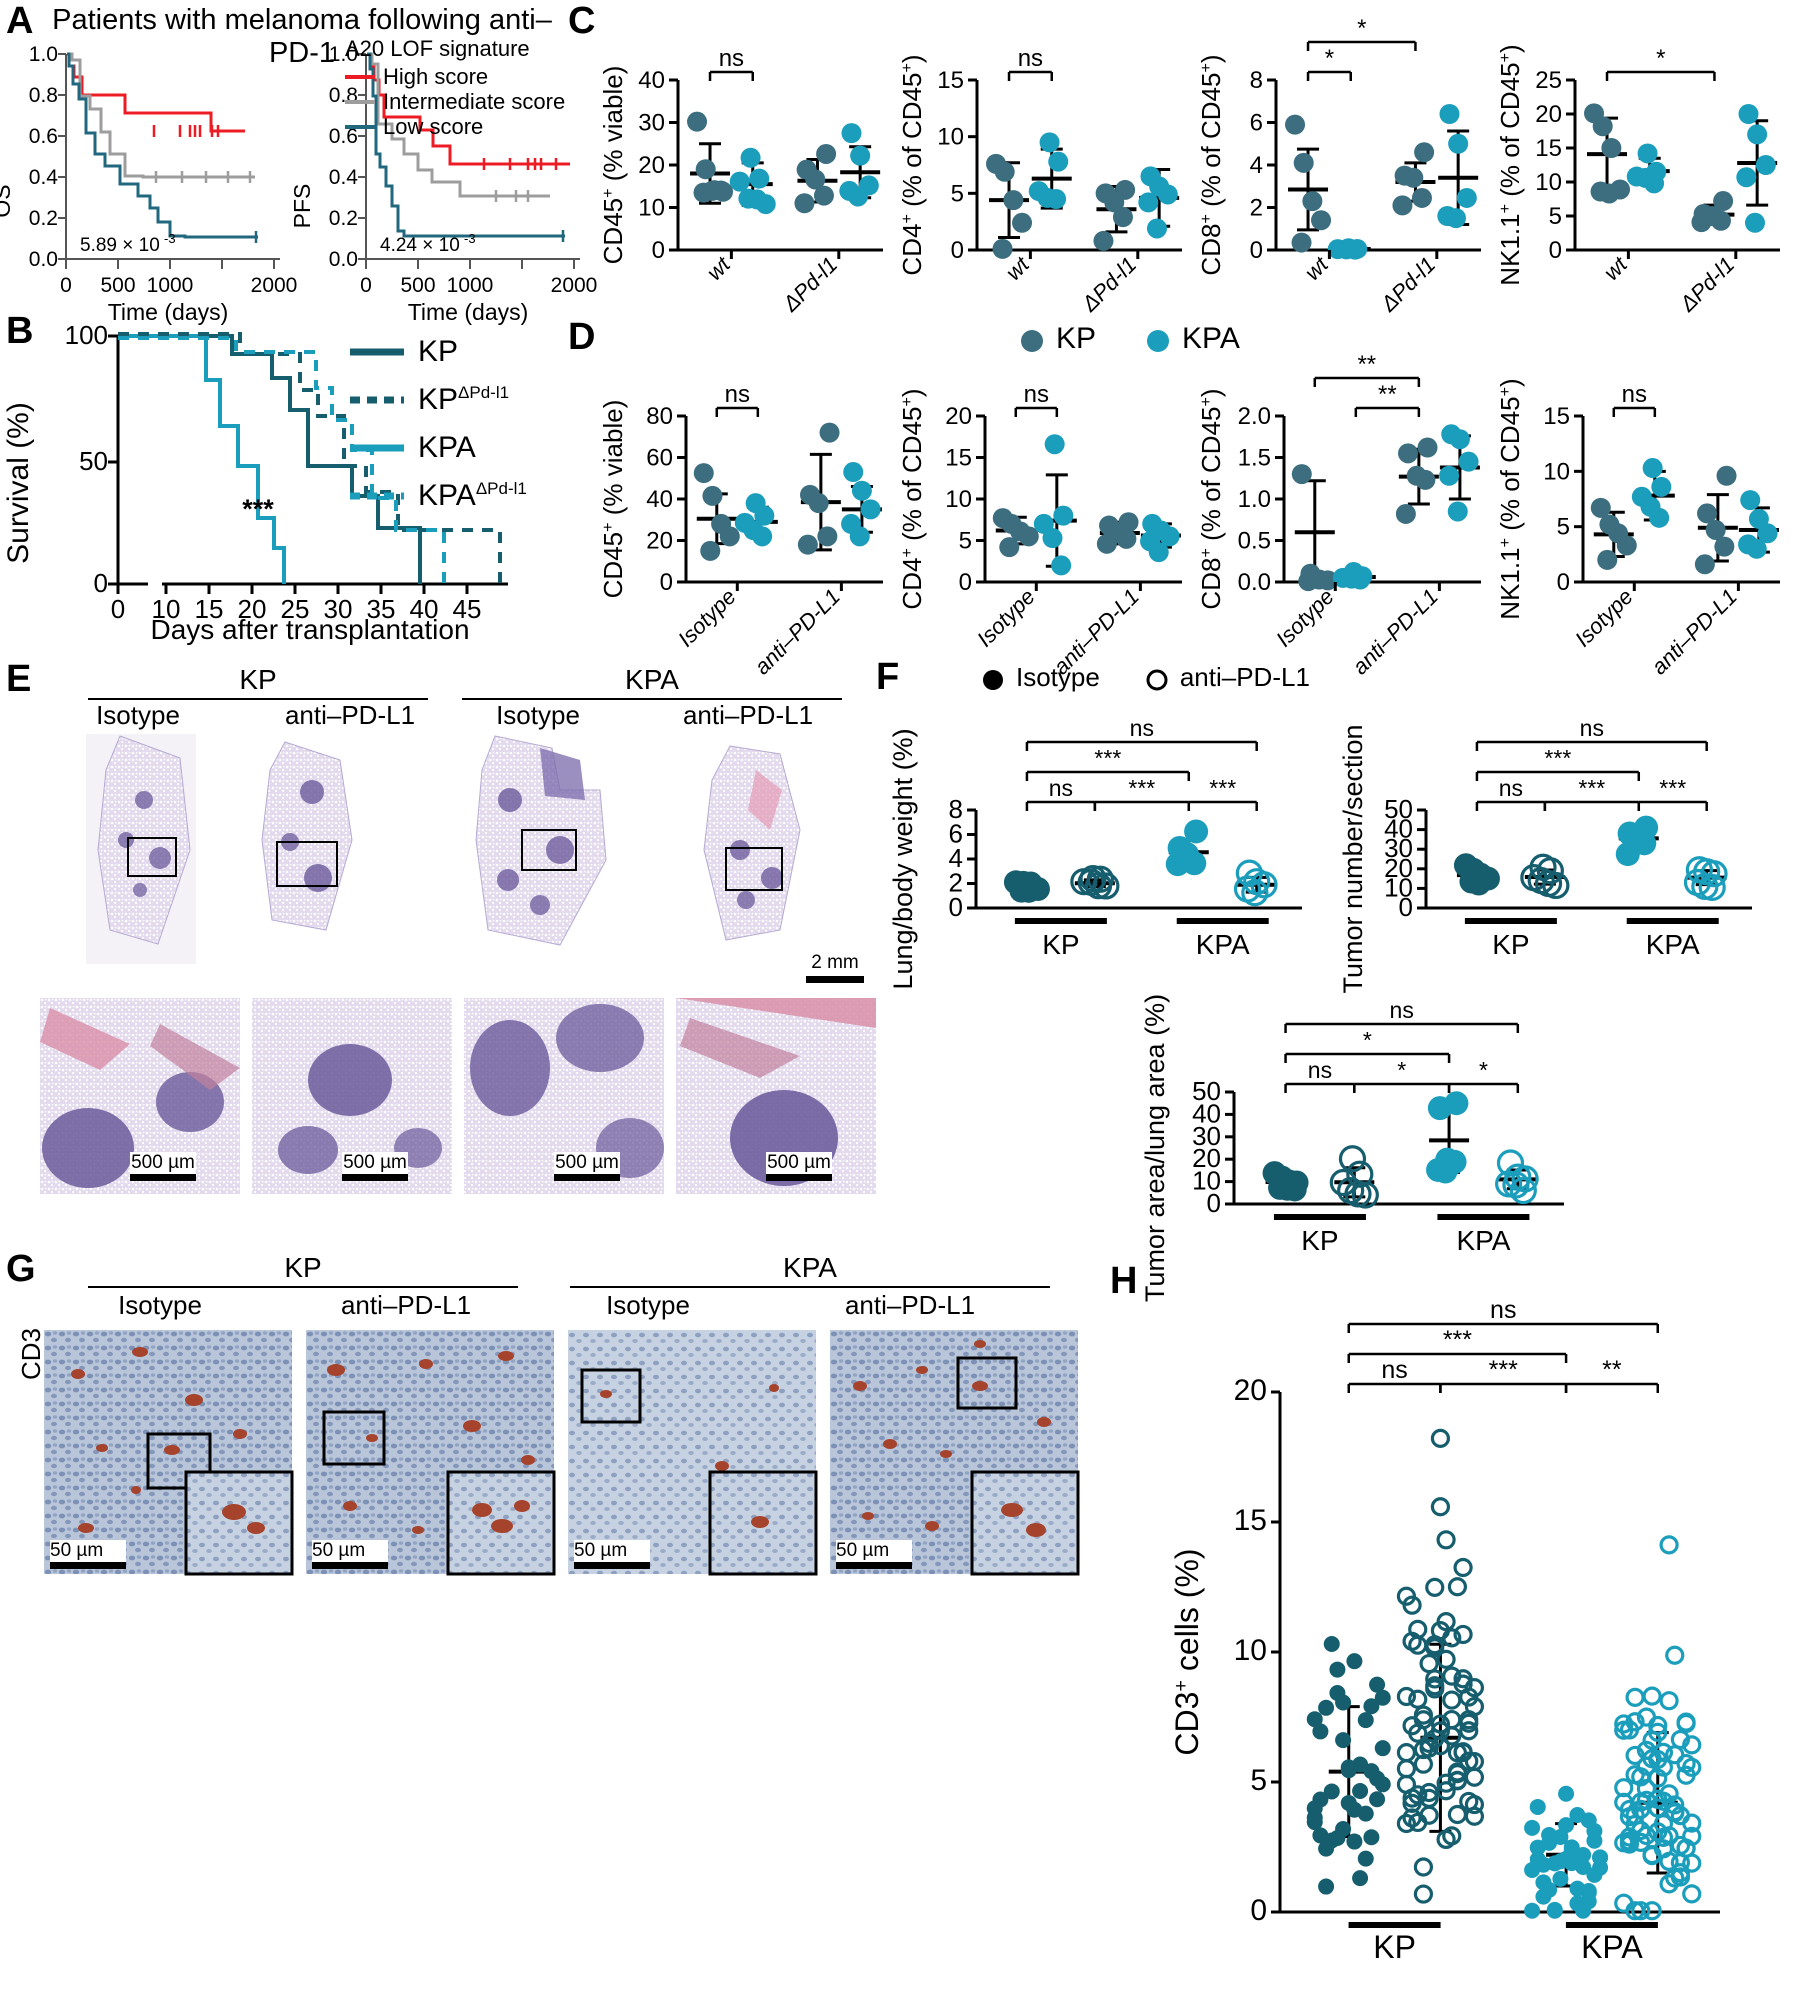  Describe the element at coordinates (956, 834) in the screenshot. I see `y-tick-label: 6` at that location.